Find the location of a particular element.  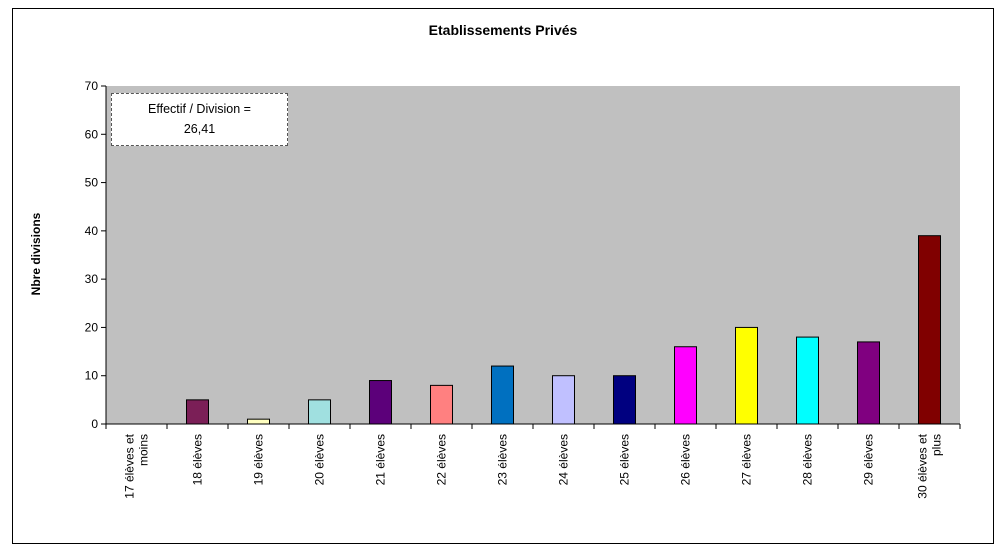

x-tick-label-line: plus is located at coordinates (937, 445).